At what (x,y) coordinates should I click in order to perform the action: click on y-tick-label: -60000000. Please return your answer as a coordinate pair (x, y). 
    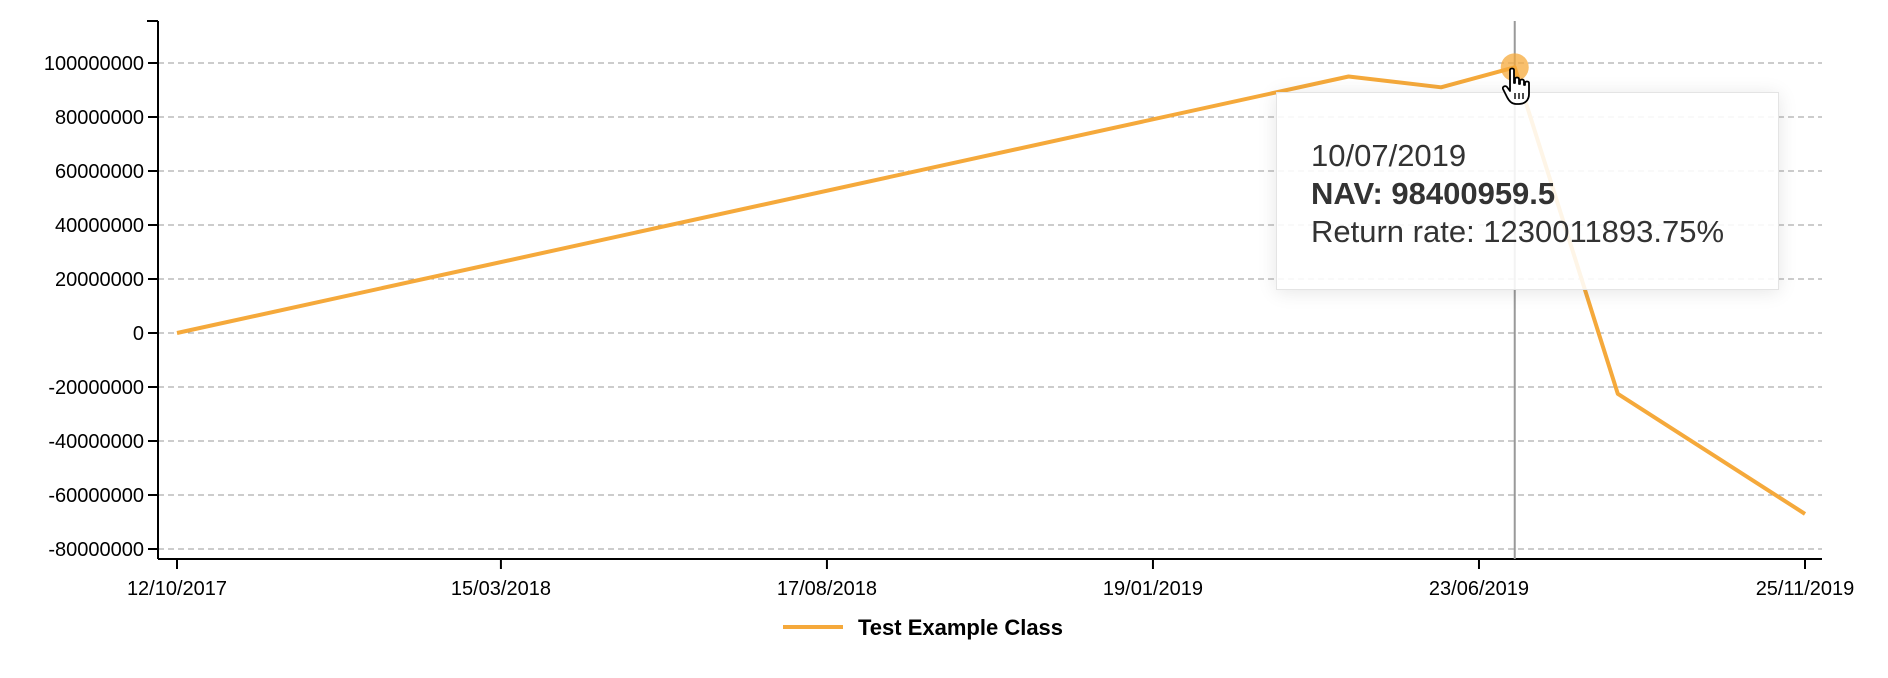
    Looking at the image, I should click on (96, 496).